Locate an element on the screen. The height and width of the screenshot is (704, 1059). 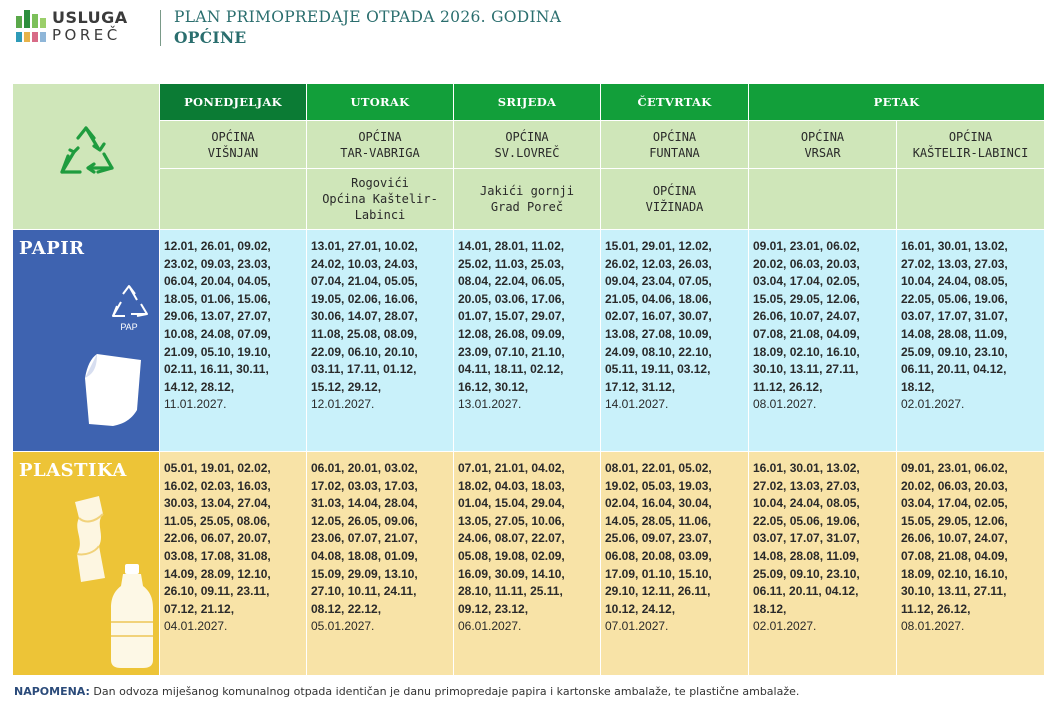
municipality-cell: OPĆINA SV.LOVREČ is located at coordinates (527, 144).